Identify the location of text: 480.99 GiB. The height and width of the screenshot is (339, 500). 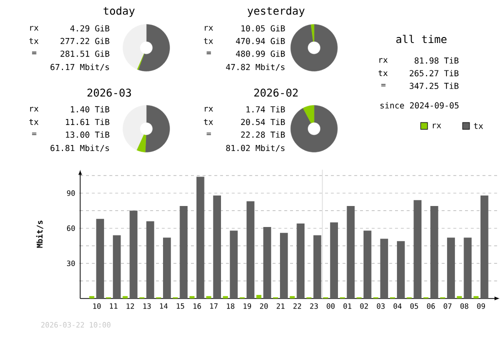
(260, 53).